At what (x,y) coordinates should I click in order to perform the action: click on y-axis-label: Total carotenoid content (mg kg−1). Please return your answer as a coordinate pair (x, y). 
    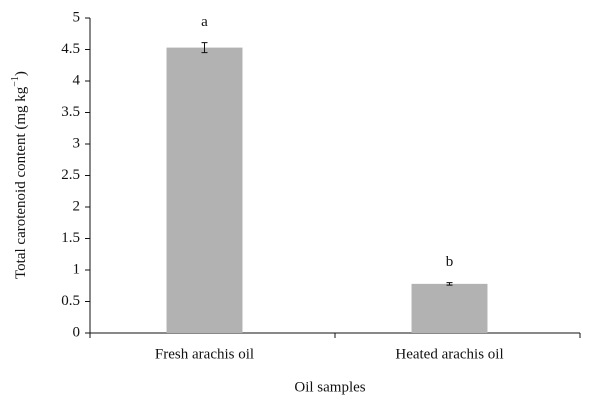
    Looking at the image, I should click on (19, 175).